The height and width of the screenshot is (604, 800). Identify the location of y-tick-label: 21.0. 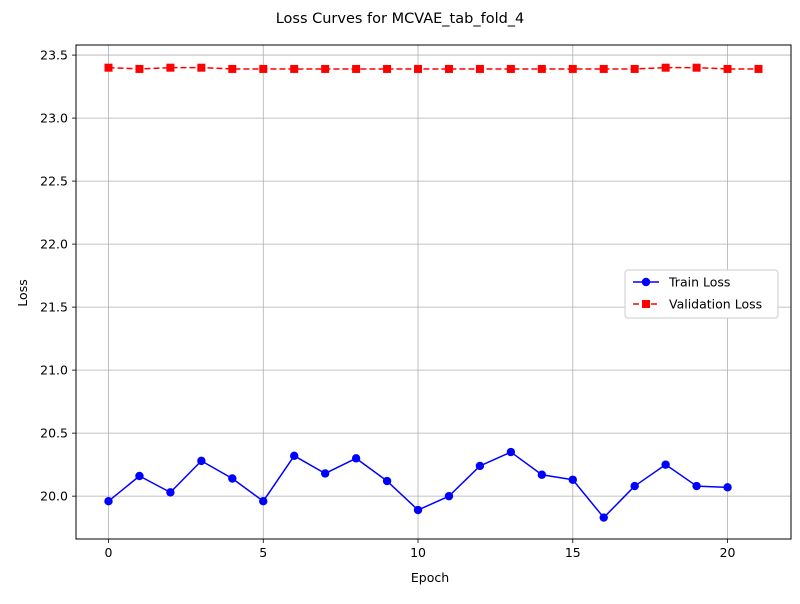
(54, 370).